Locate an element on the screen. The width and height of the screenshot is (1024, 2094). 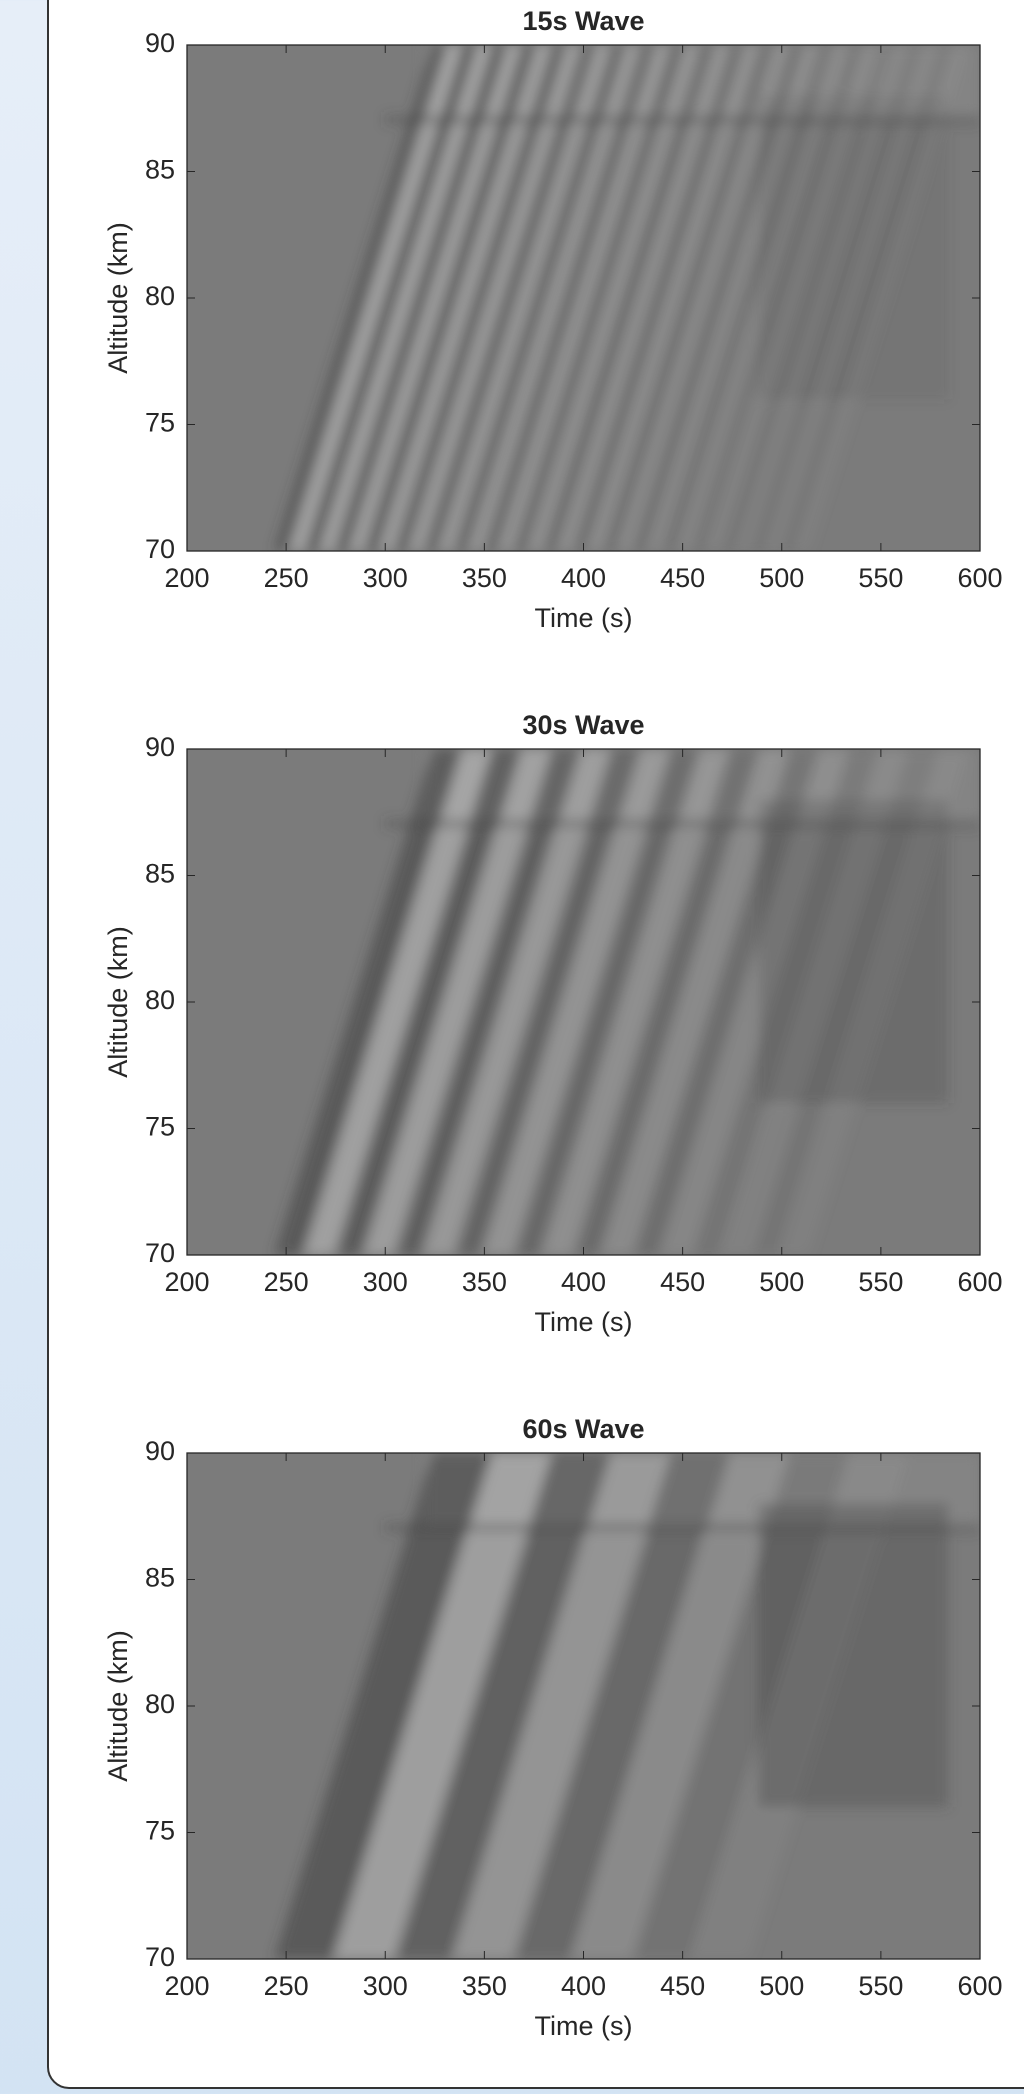
chart-title: 30s Wave is located at coordinates (583, 725).